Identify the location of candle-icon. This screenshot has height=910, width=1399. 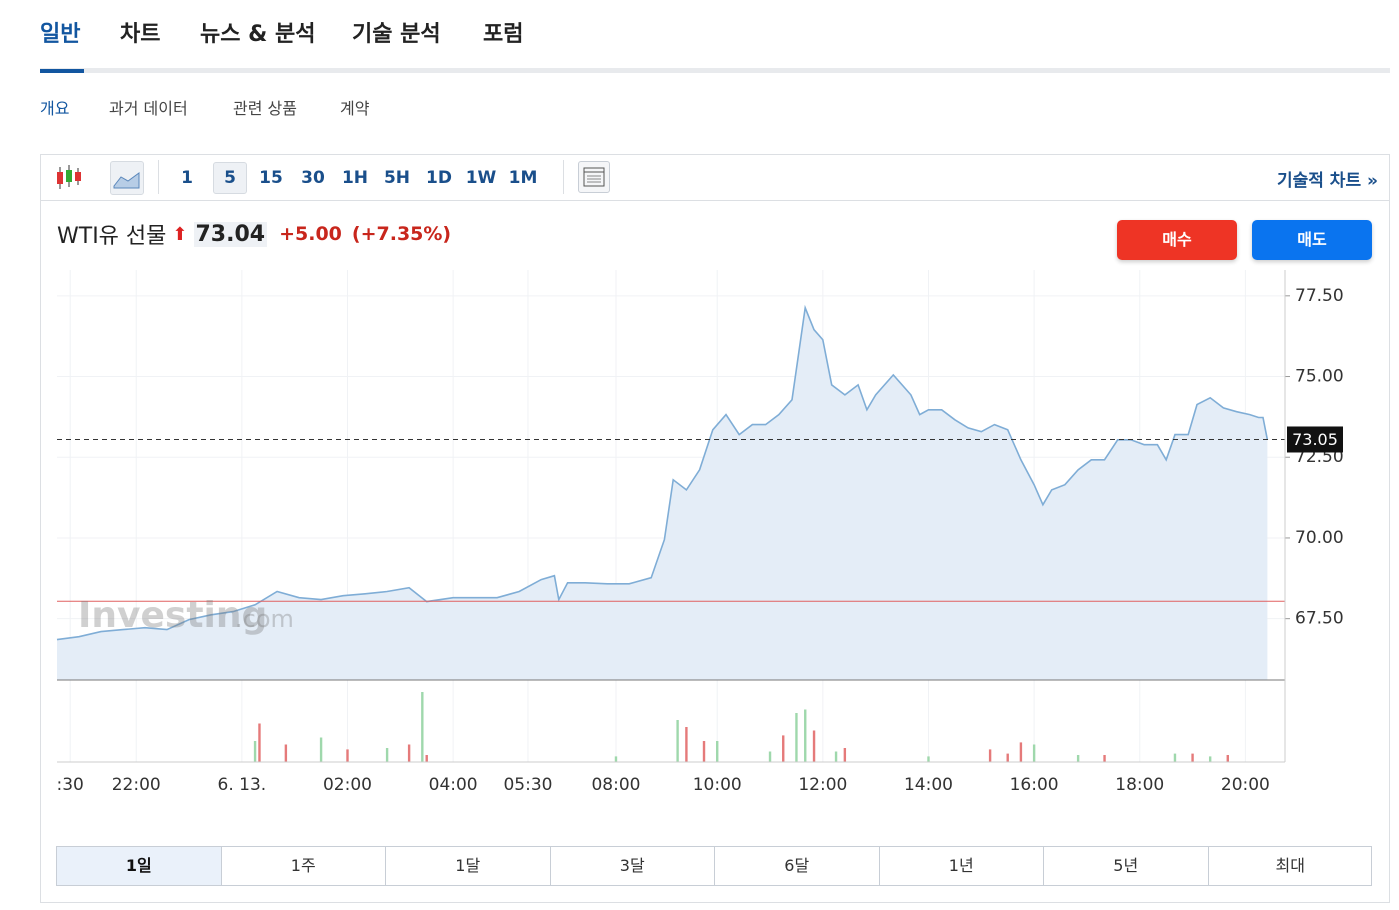
(70, 178).